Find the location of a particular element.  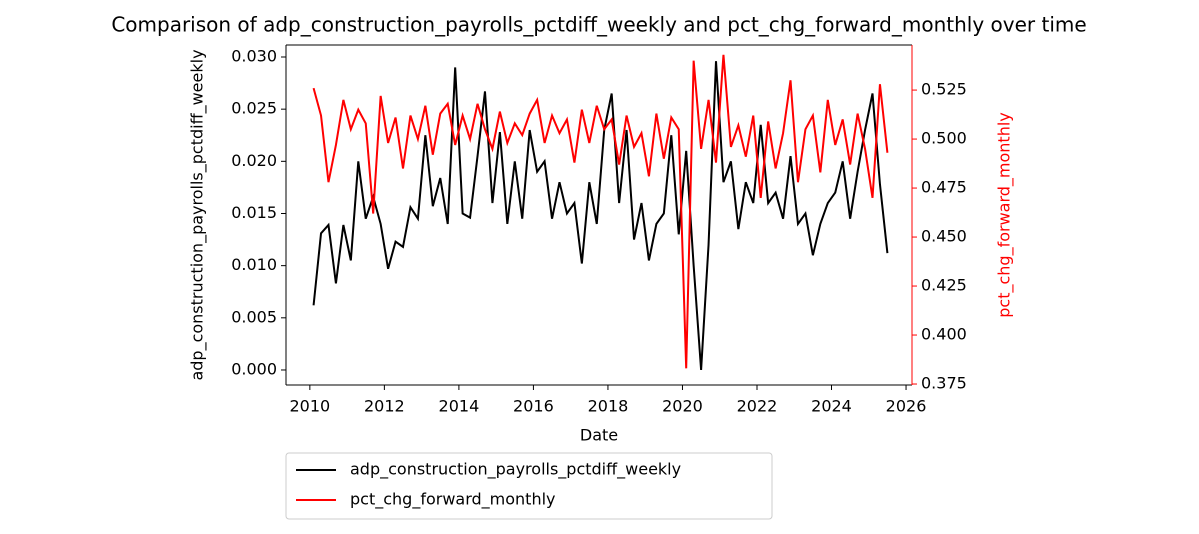

y2-tick-label: 0.525 is located at coordinates (944, 89).